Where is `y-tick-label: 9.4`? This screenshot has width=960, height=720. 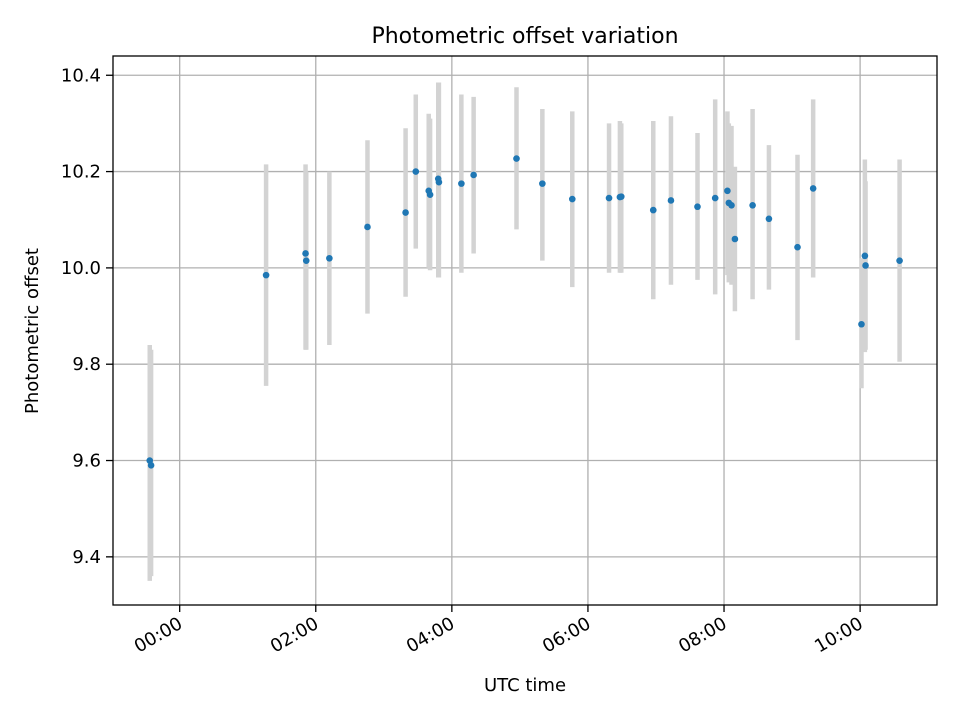
y-tick-label: 9.4 is located at coordinates (86, 557).